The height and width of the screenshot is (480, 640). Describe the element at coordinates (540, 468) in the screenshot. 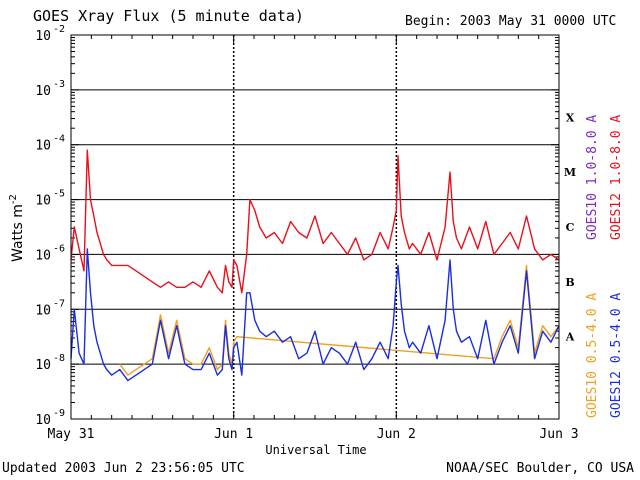

I see `source-credit: NOAA/SEC Boulder, CO USA` at that location.